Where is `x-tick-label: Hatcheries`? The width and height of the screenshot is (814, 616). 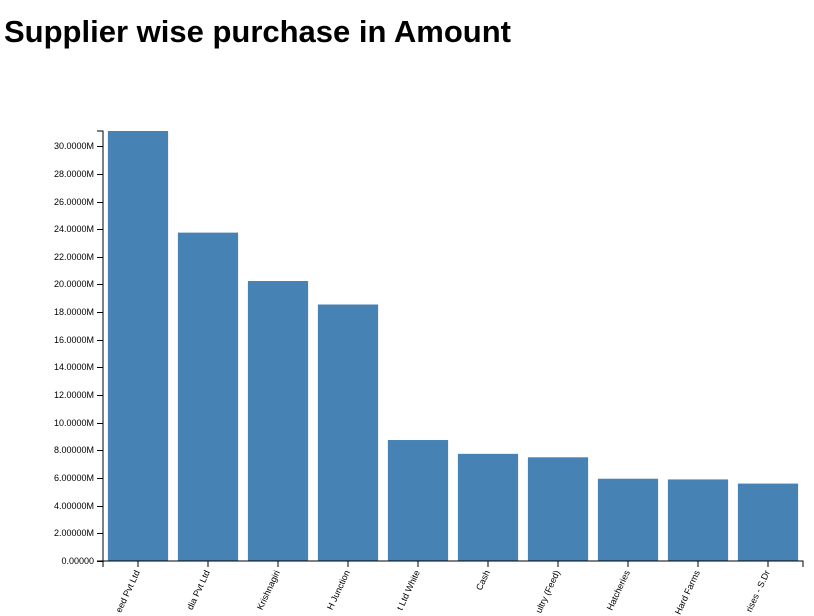
x-tick-label: Hatcheries is located at coordinates (618, 590).